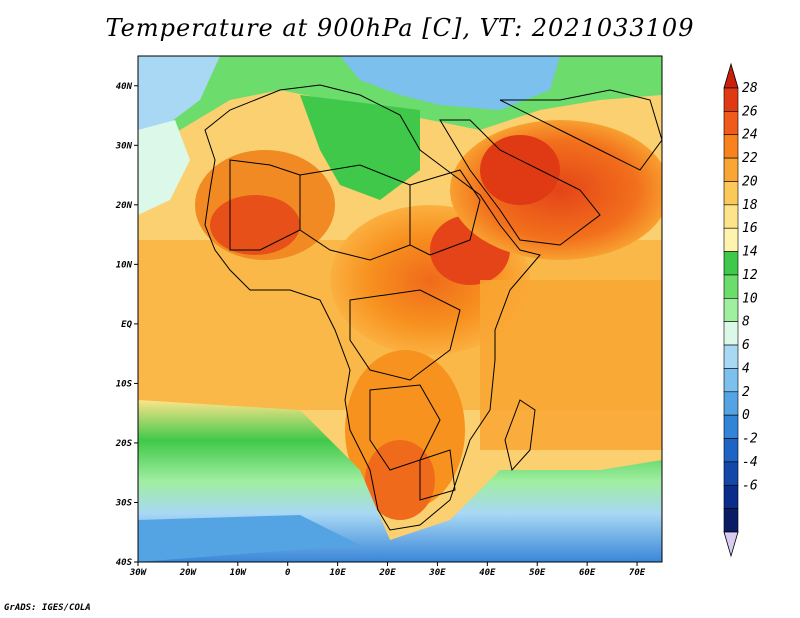  Describe the element at coordinates (746, 392) in the screenshot. I see `colorbar-label: 2` at that location.